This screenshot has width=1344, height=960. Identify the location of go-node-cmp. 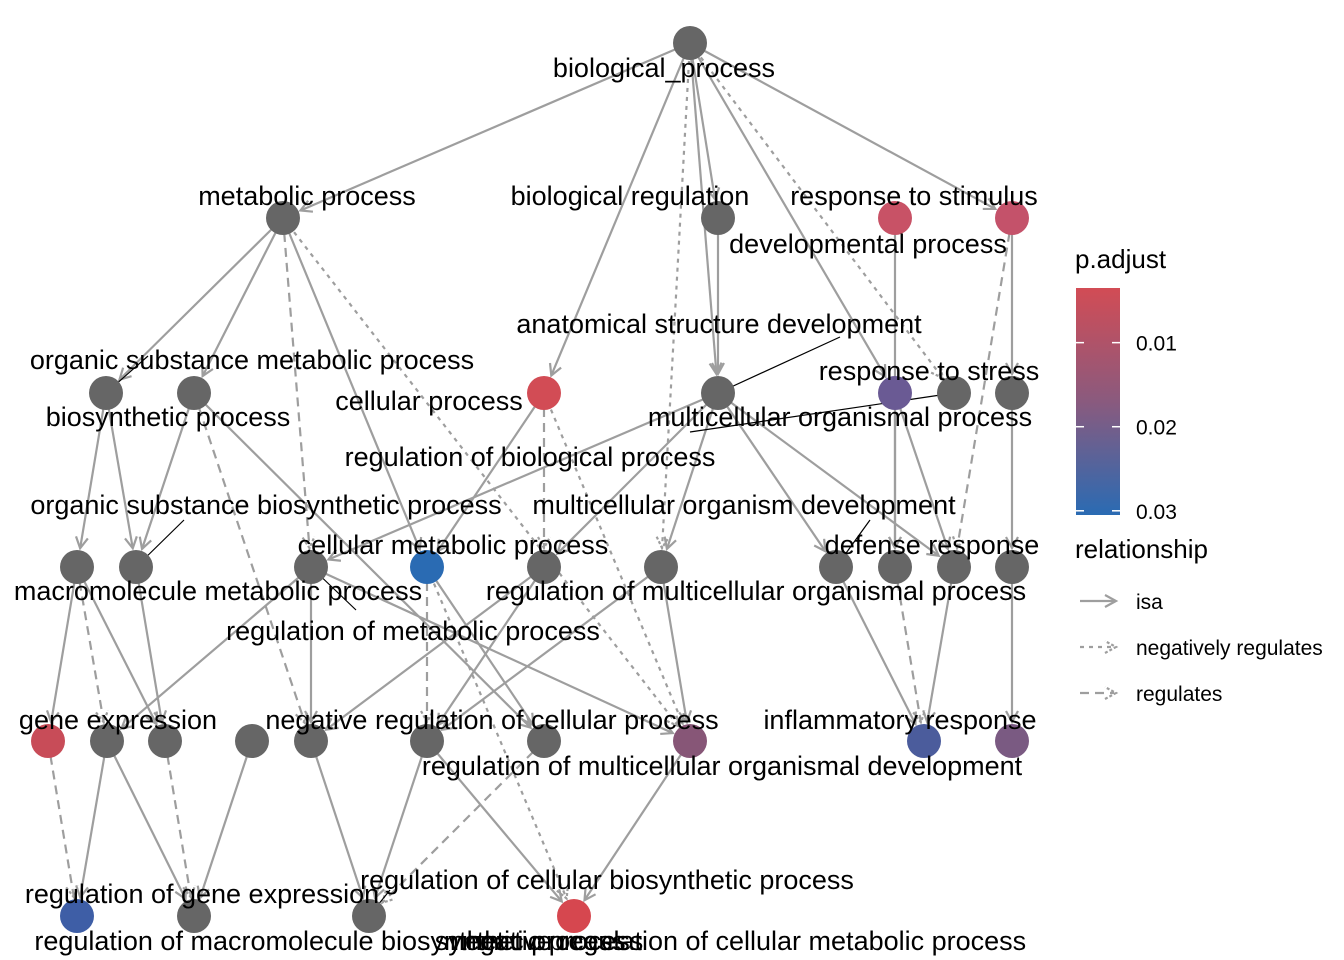
(311, 567).